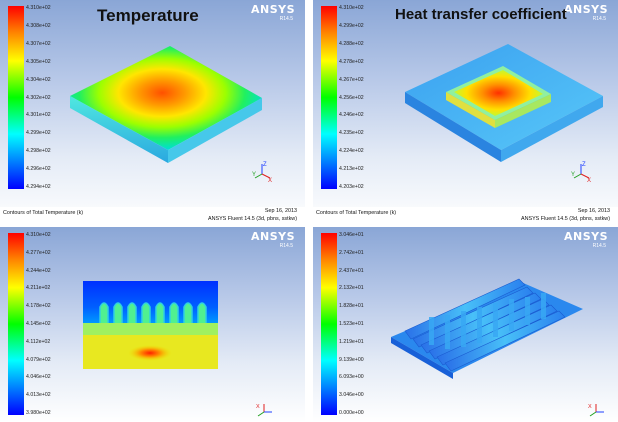  I want to click on colorbar-tick-label: 4.213e+02, so click(351, 169).